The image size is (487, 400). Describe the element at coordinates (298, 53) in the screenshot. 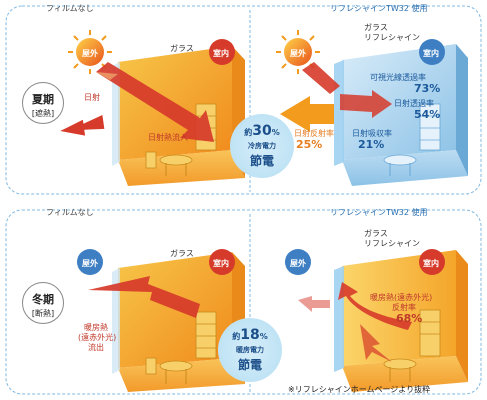

I see `summer-right-outside-label: 屋外` at that location.